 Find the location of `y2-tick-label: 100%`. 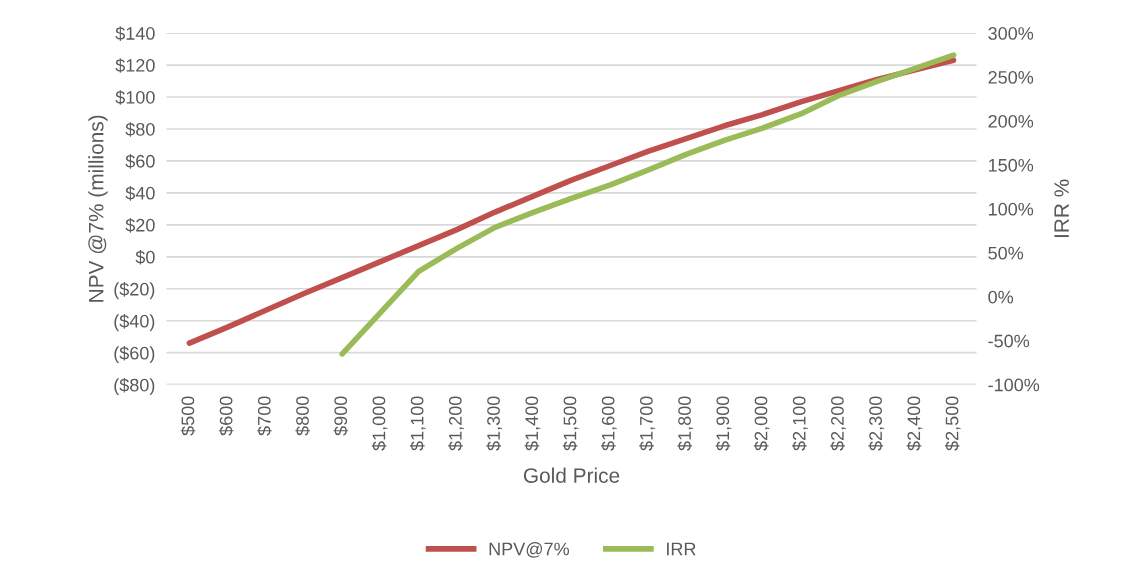

y2-tick-label: 100% is located at coordinates (1011, 209).